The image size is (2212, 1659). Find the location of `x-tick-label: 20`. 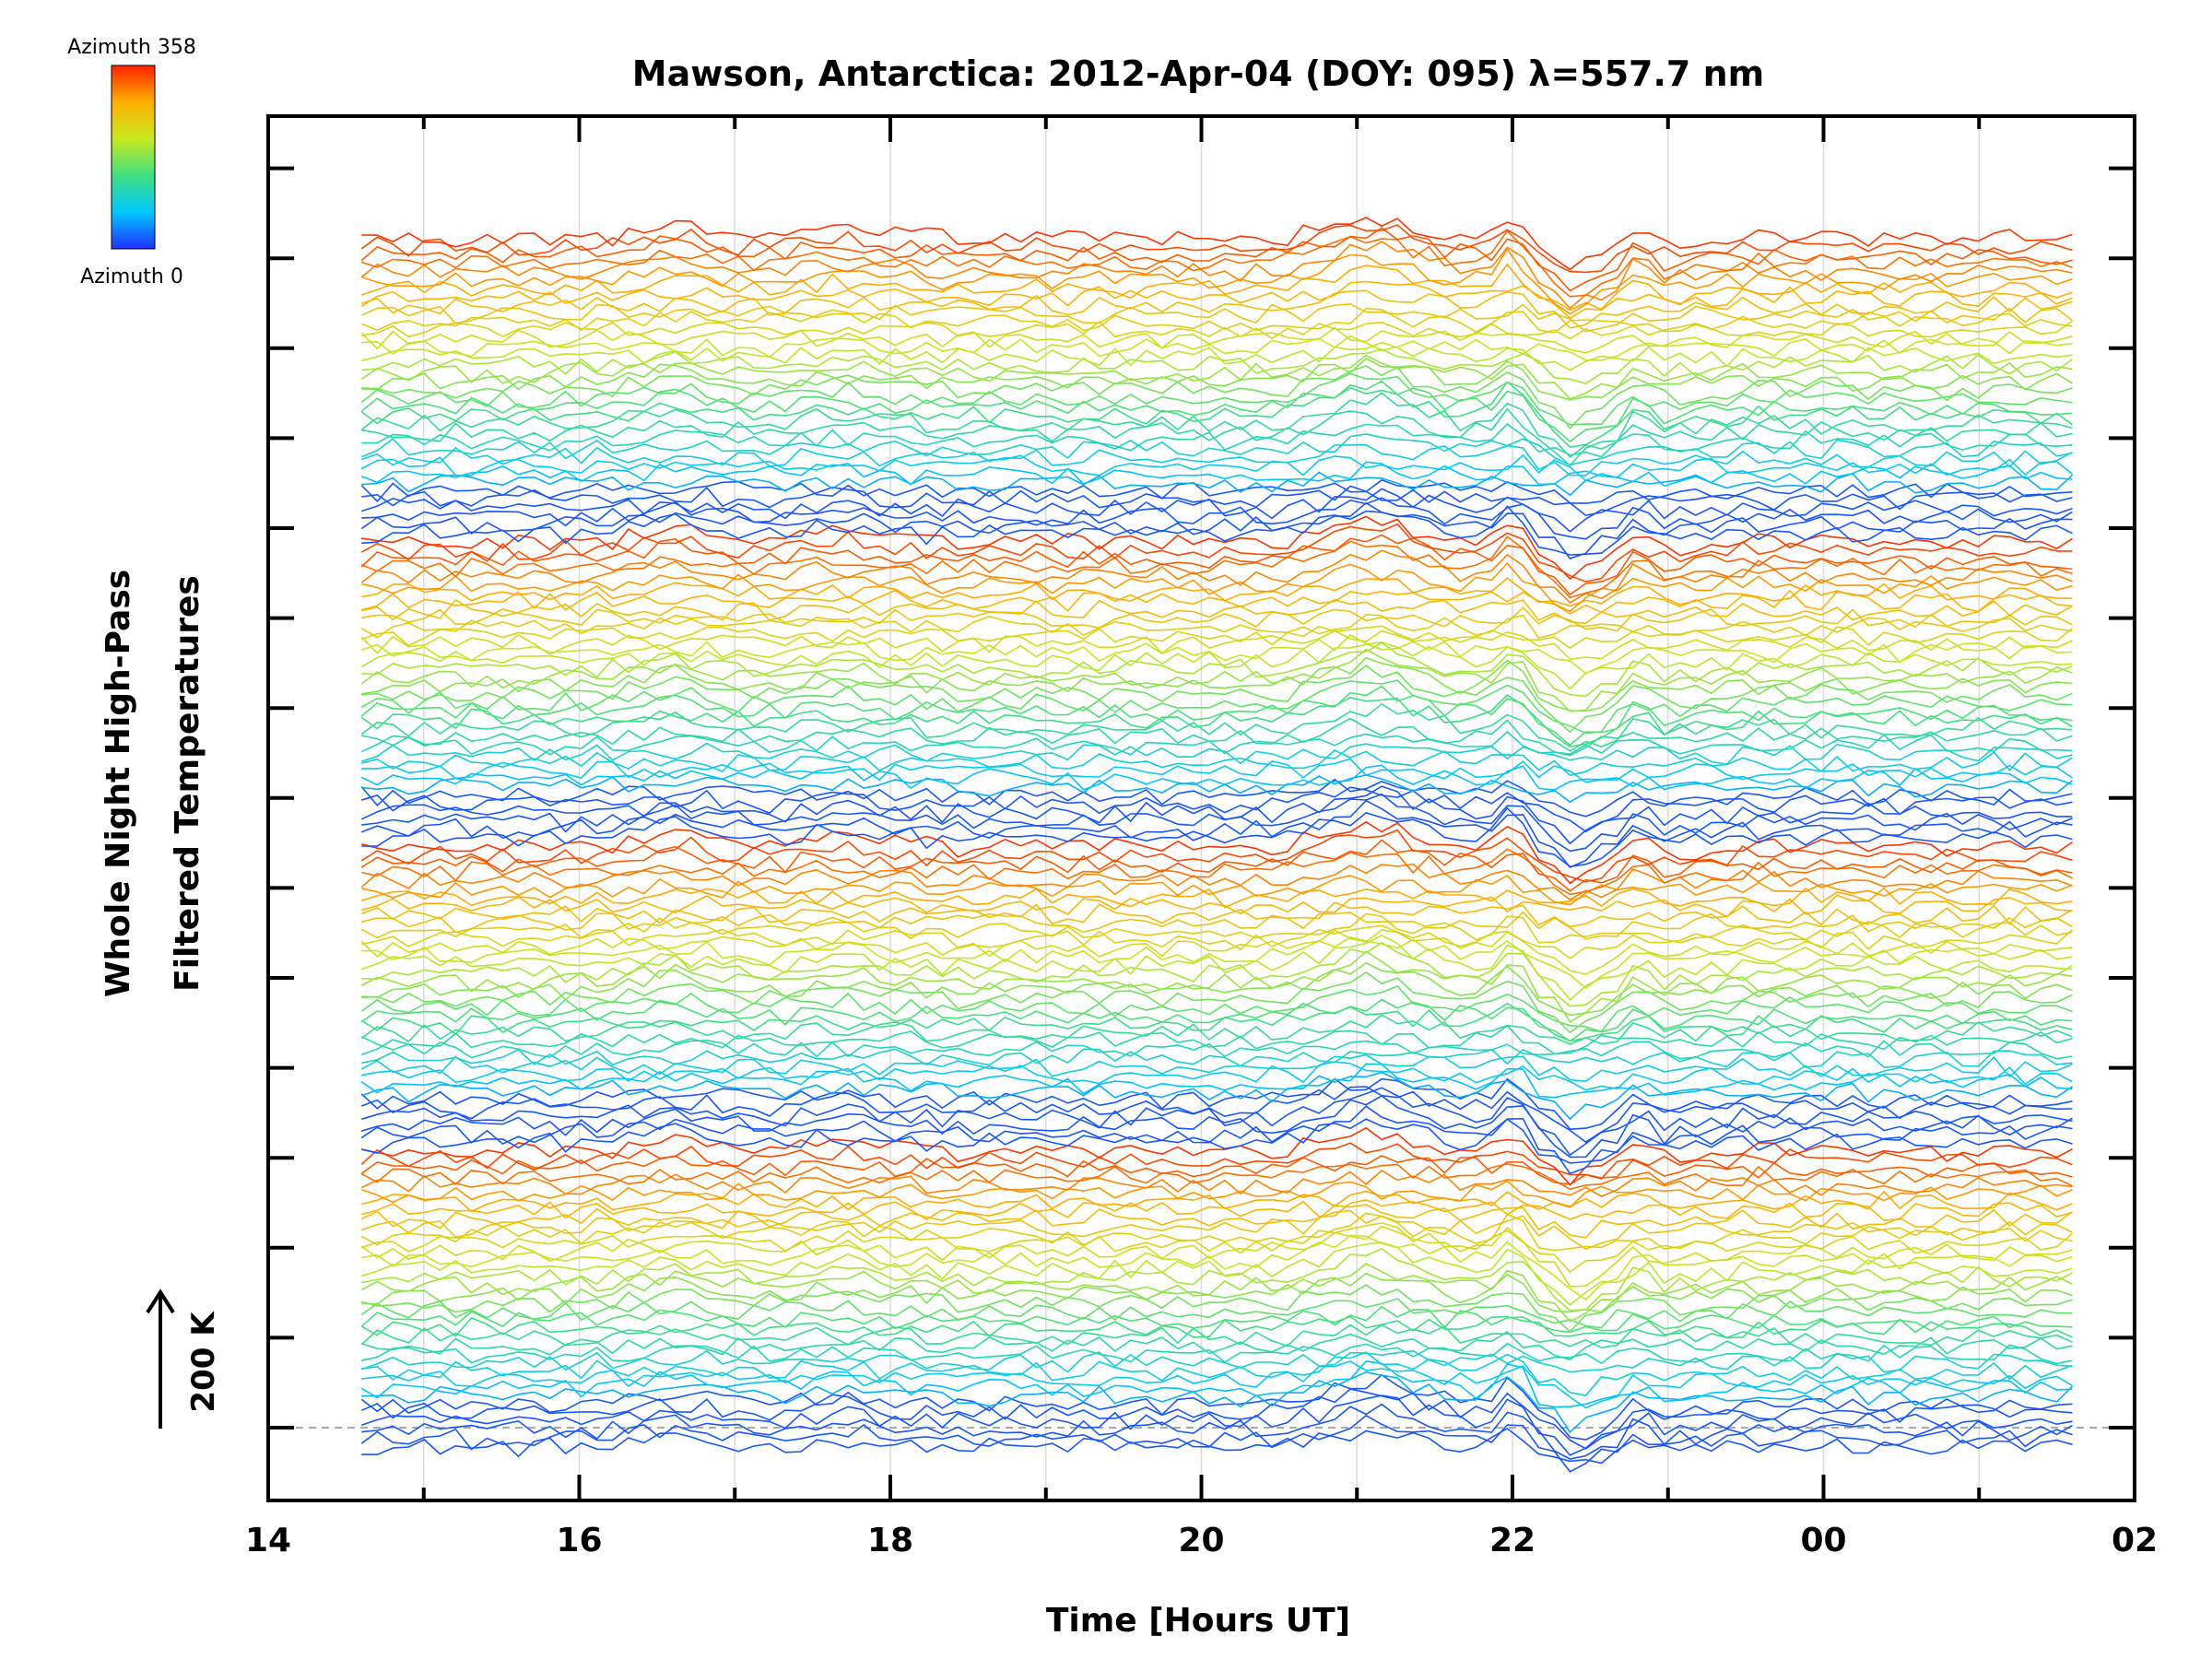

x-tick-label: 20 is located at coordinates (1201, 1540).